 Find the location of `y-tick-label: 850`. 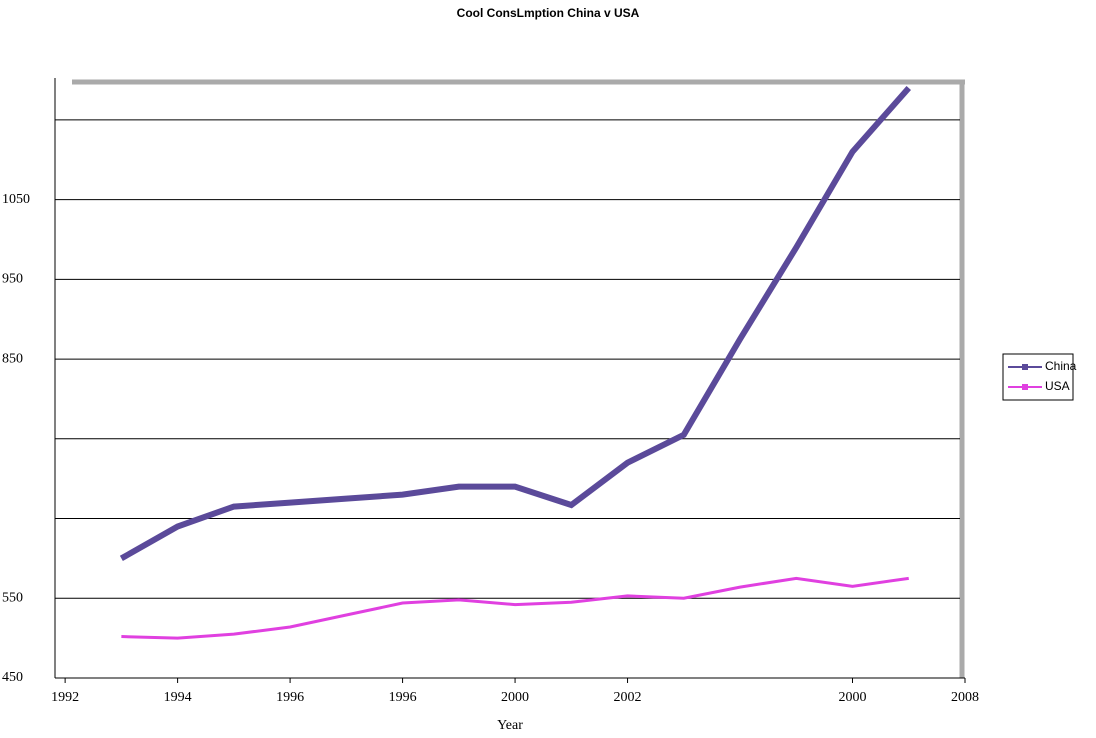

y-tick-label: 850 is located at coordinates (12, 358).